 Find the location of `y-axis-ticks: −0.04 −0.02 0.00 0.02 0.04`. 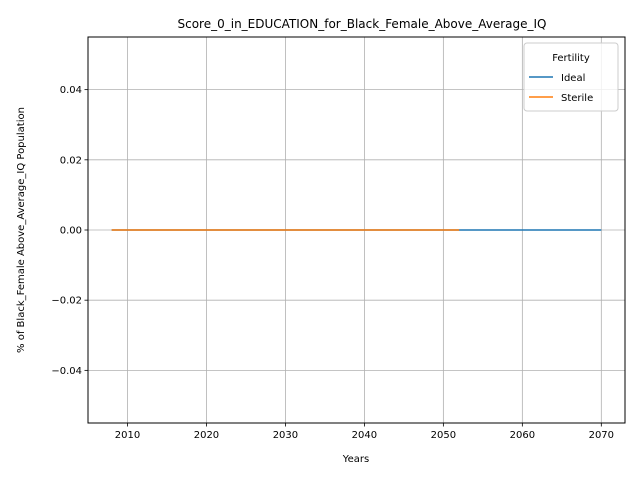

y-axis-ticks: −0.04 −0.02 0.00 0.02 0.04 is located at coordinates (69, 231).